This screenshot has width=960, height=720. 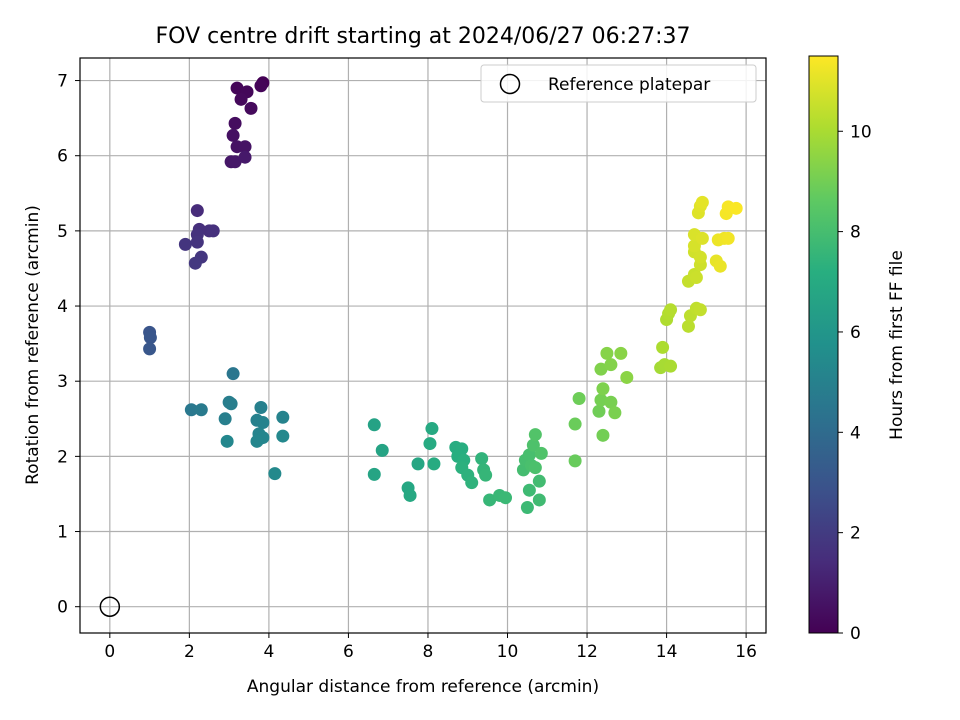 What do you see at coordinates (855, 333) in the screenshot?
I see `colorbar-tick-label: 6` at bounding box center [855, 333].